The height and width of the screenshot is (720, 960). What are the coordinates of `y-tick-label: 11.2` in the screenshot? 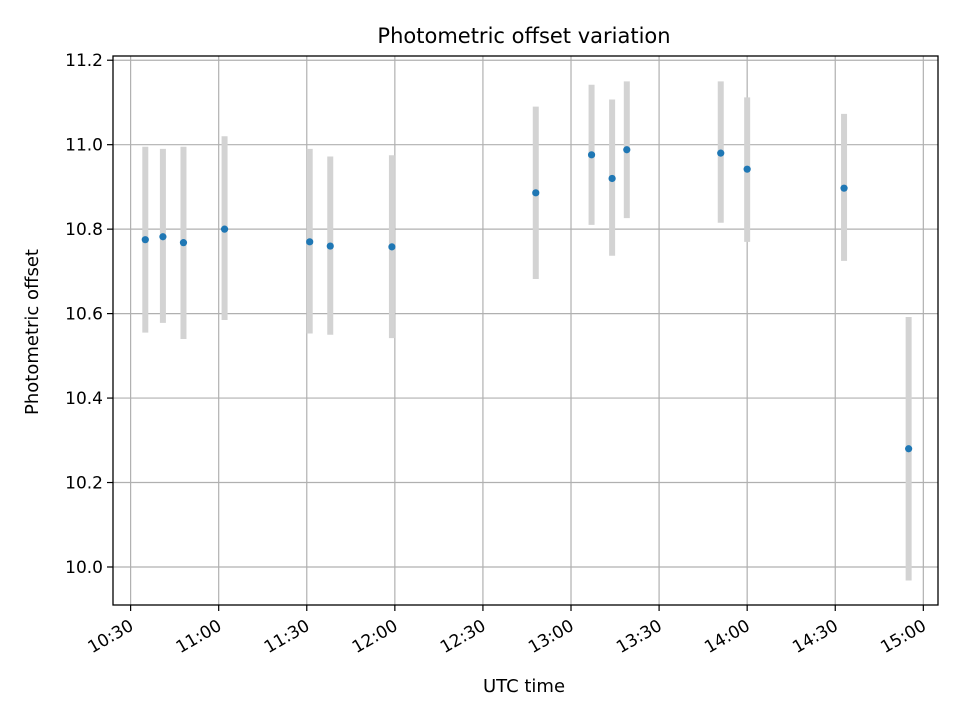 It's located at (84, 61).